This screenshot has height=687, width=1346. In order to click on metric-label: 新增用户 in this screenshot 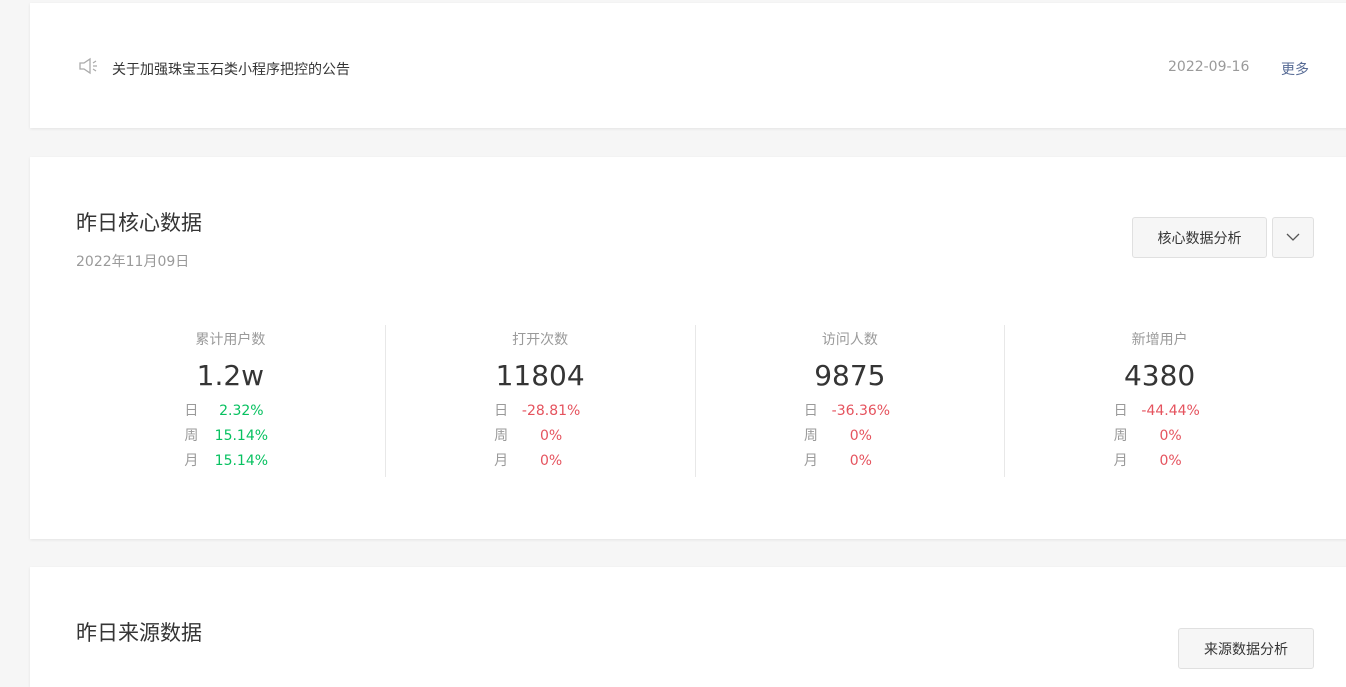, I will do `click(1159, 340)`.